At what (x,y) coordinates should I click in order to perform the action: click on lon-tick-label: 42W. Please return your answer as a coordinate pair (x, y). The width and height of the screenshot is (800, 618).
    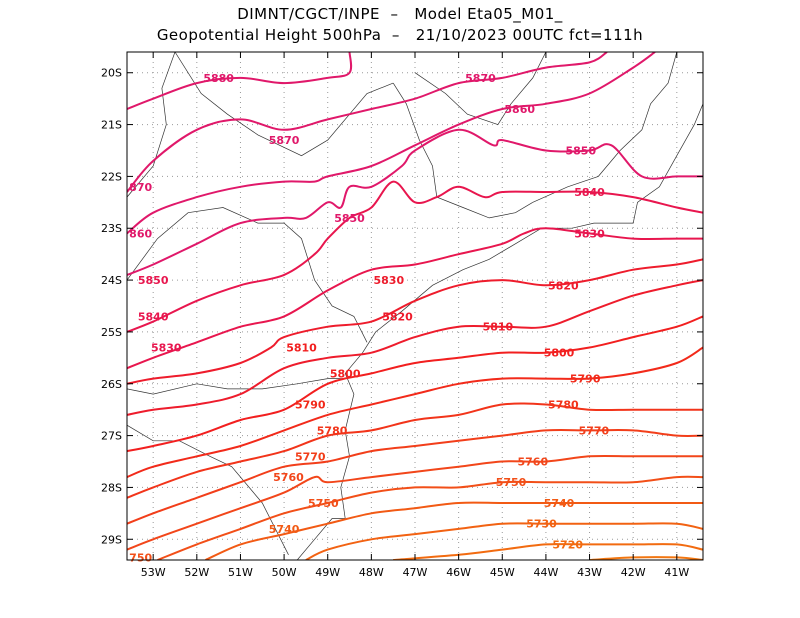
    Looking at the image, I should click on (633, 572).